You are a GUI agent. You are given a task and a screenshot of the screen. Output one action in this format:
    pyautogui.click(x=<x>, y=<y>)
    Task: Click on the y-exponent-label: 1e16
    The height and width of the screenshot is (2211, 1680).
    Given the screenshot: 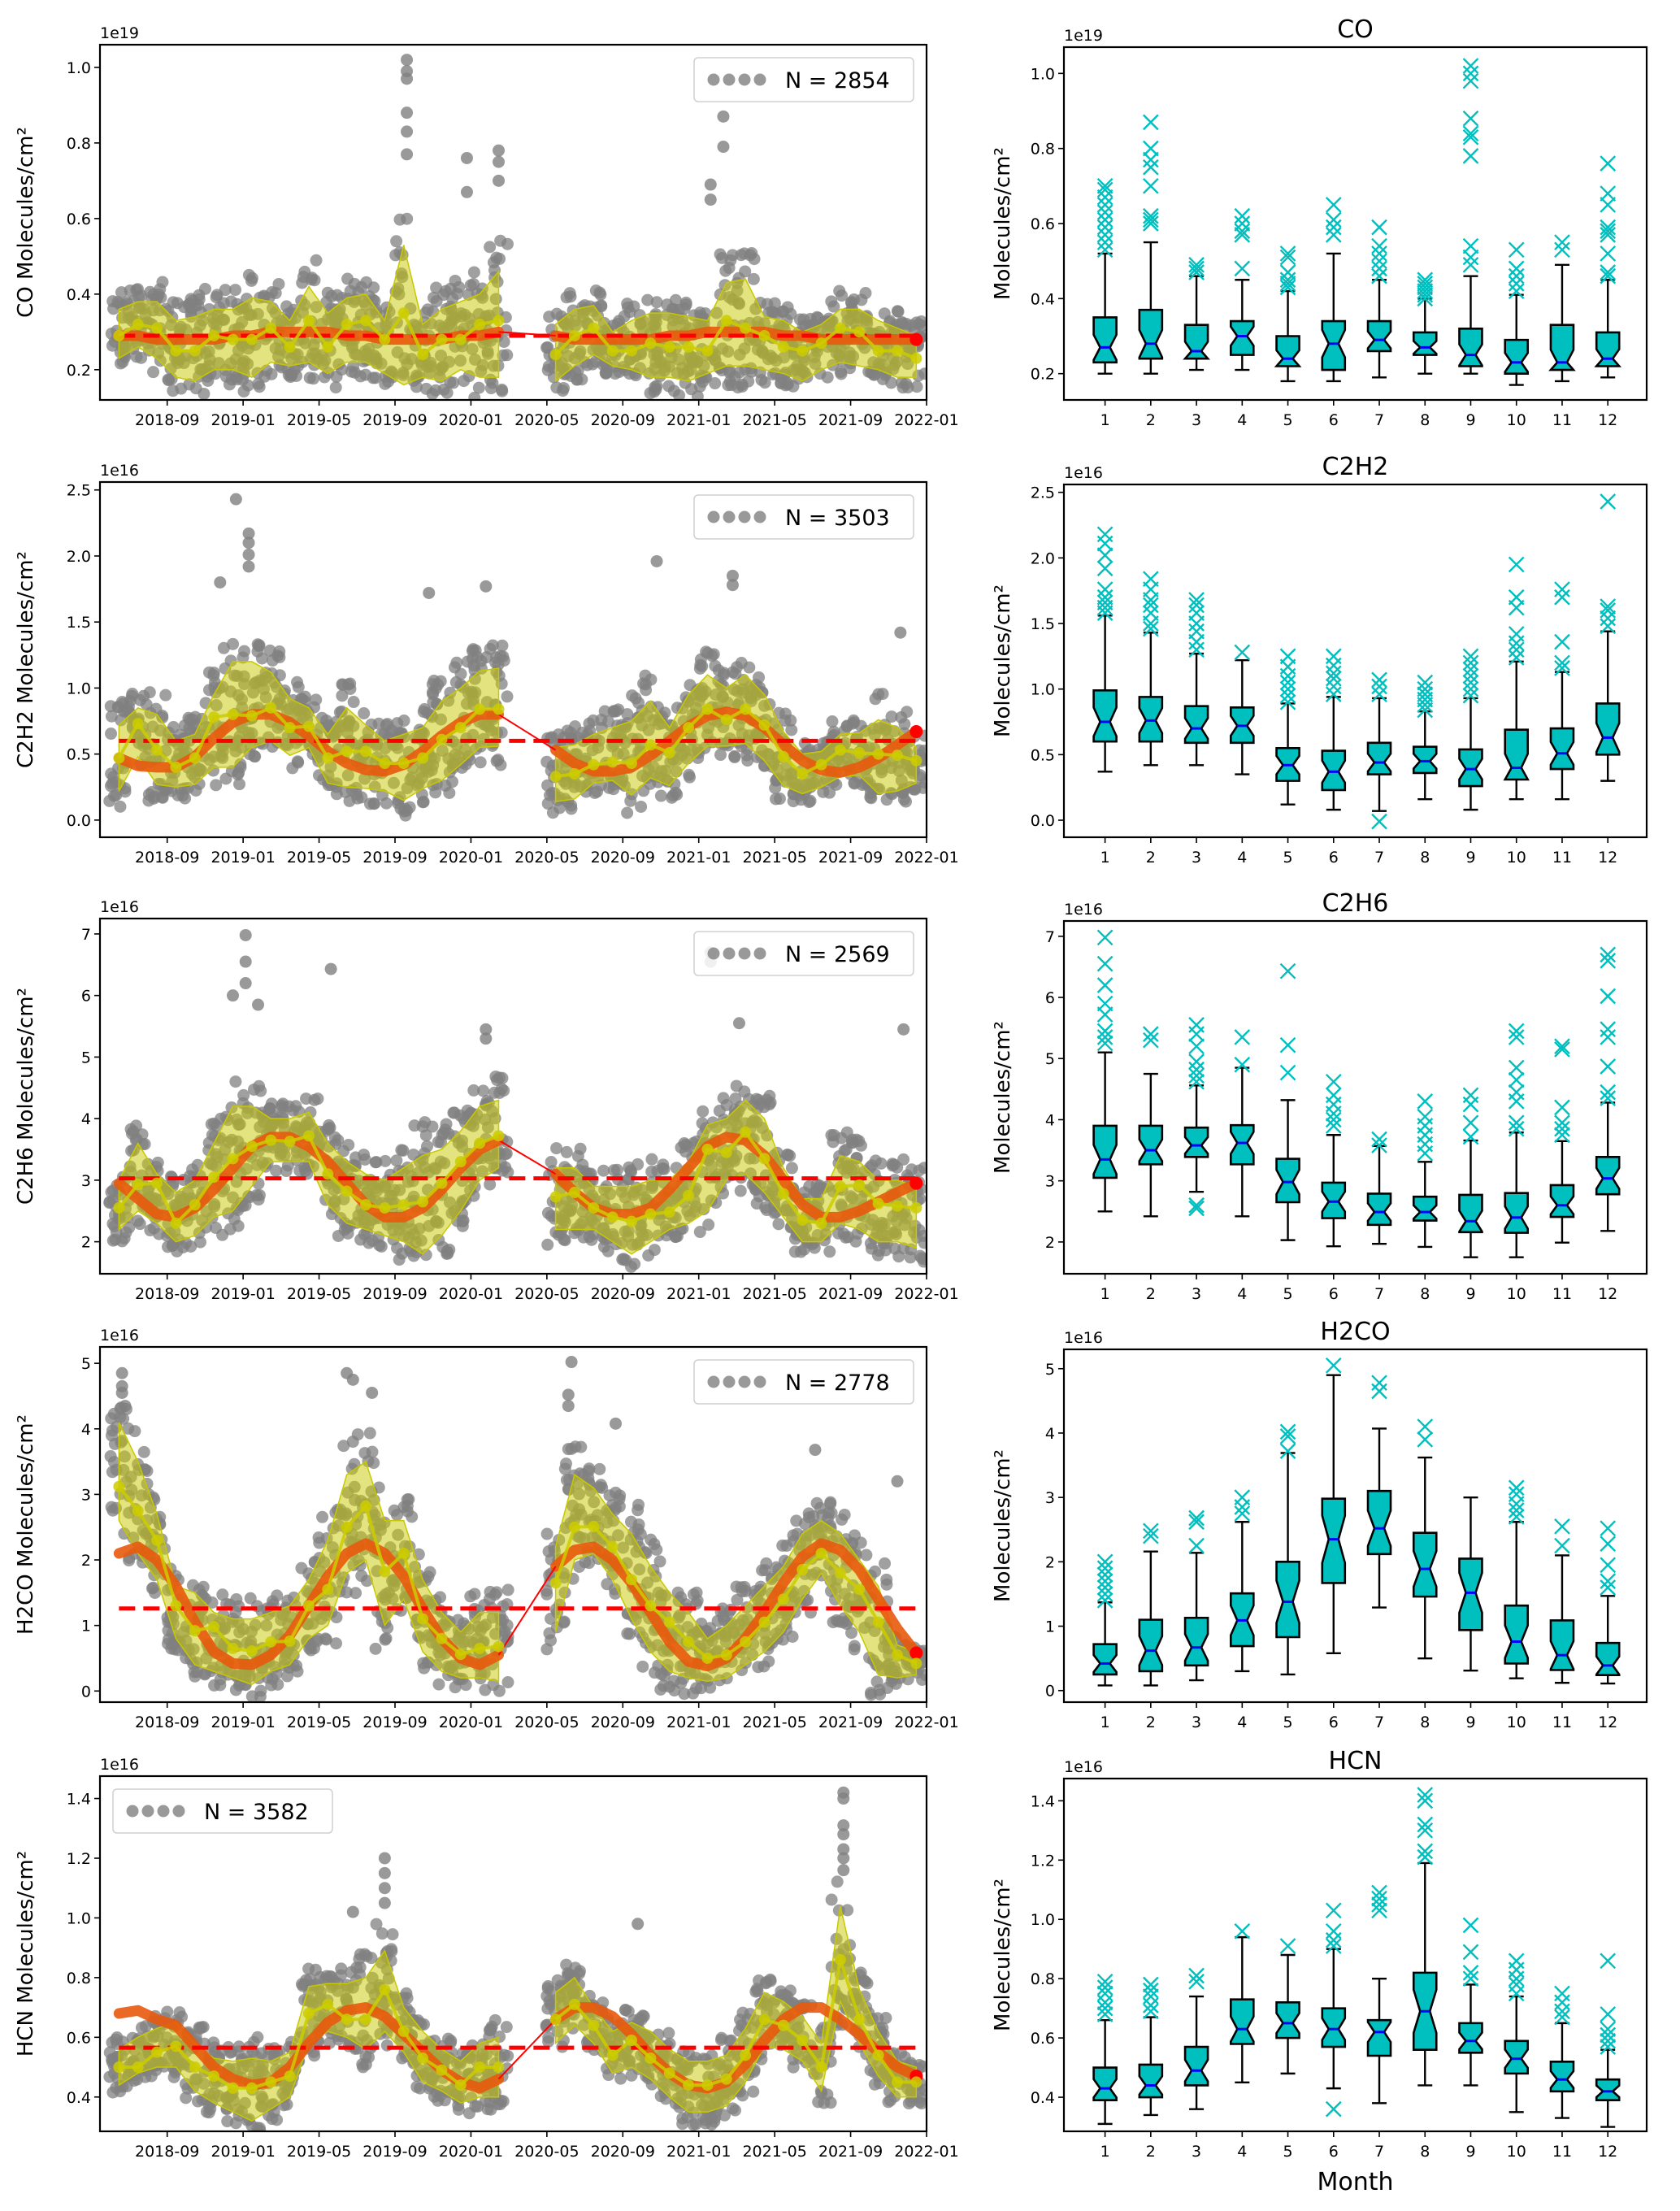 What is the action you would take?
    pyautogui.click(x=119, y=907)
    